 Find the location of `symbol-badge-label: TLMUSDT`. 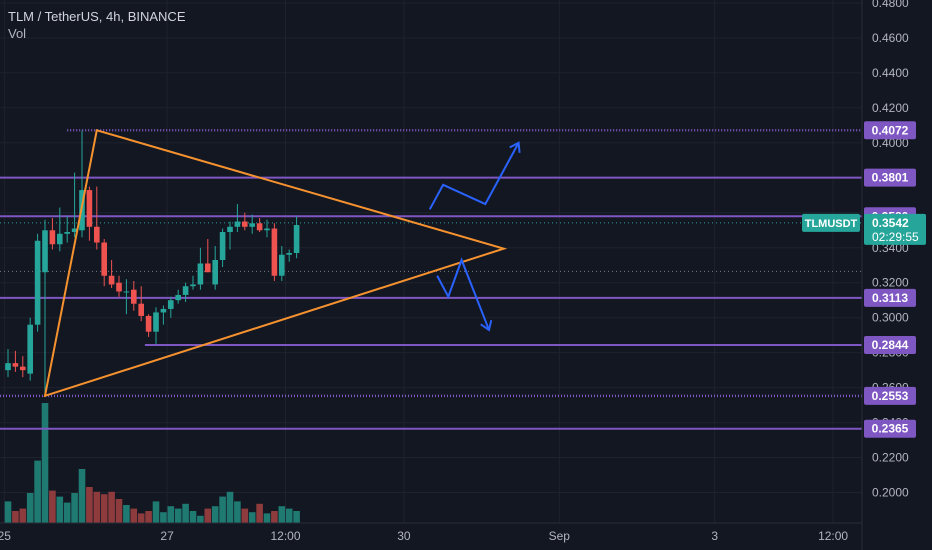

symbol-badge-label: TLMUSDT is located at coordinates (831, 224).